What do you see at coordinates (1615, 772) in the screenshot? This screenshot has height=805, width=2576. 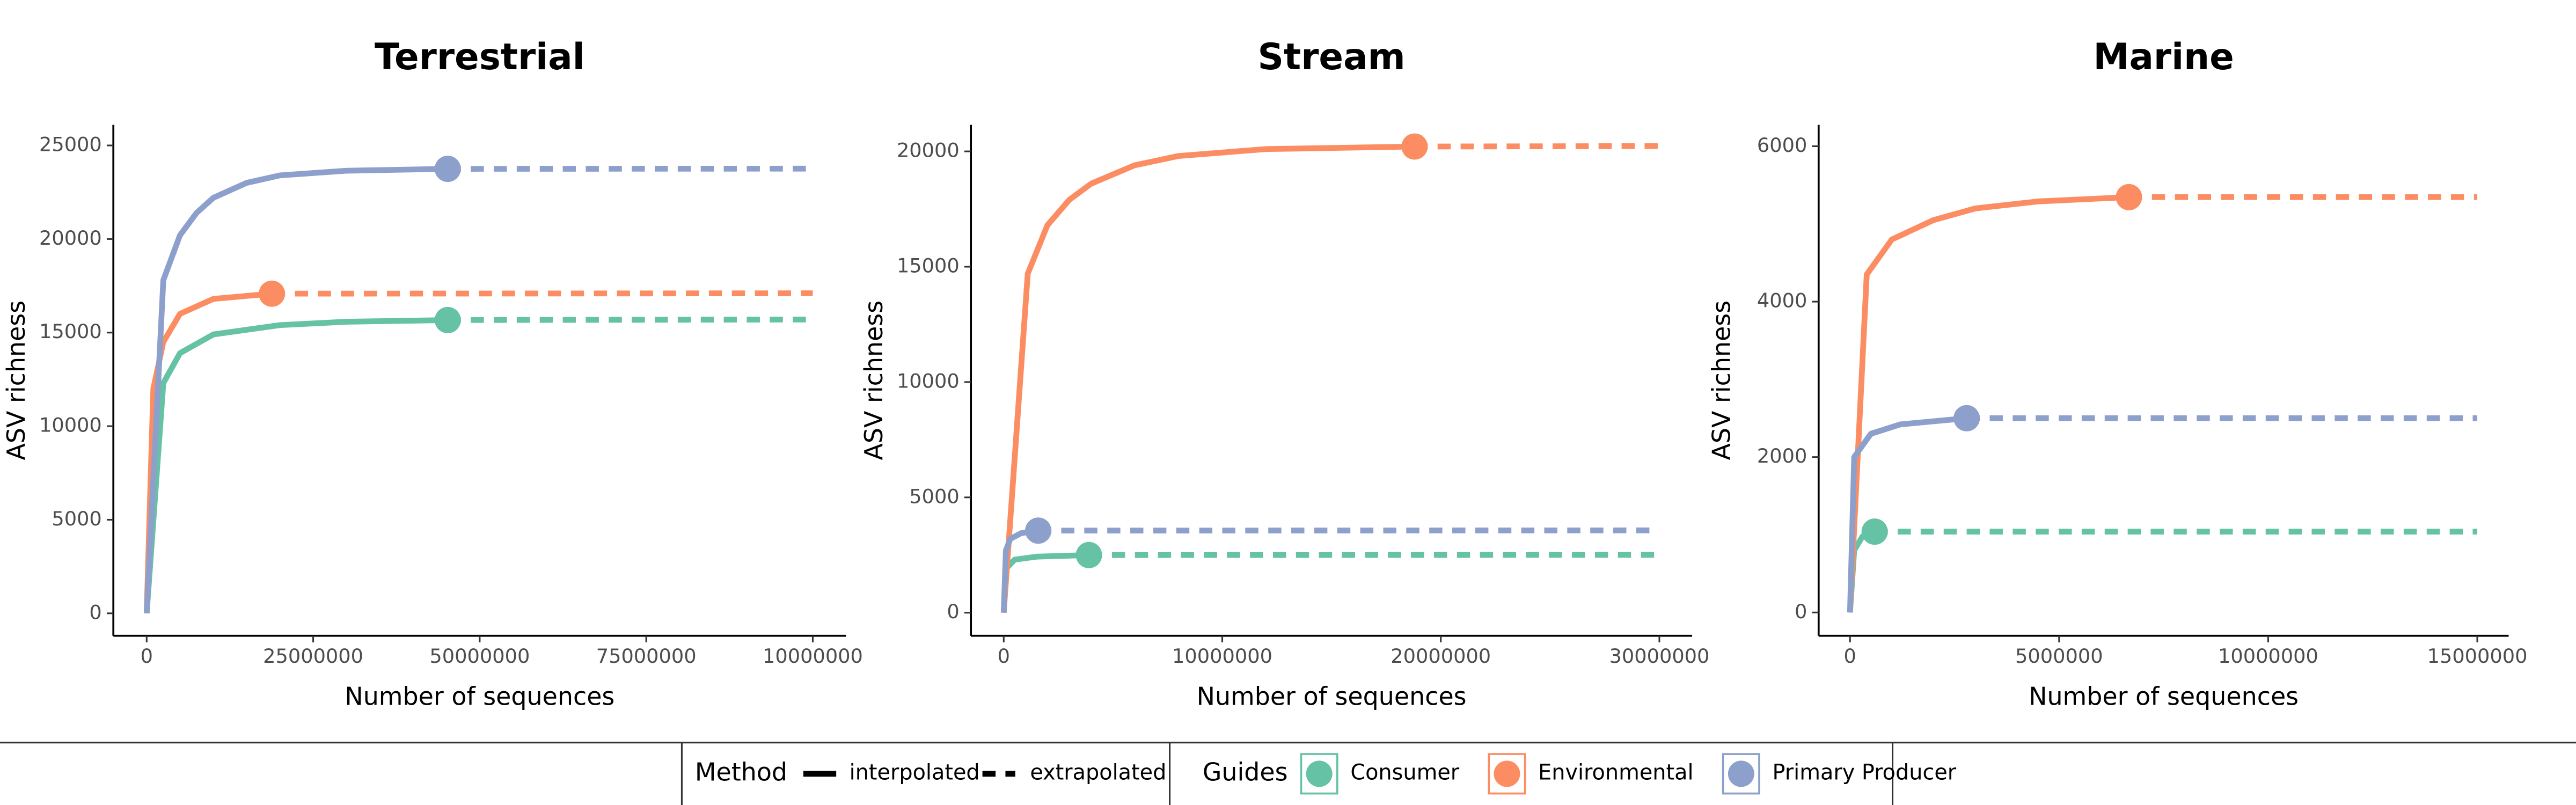 I see `legend-label: Environmental` at bounding box center [1615, 772].